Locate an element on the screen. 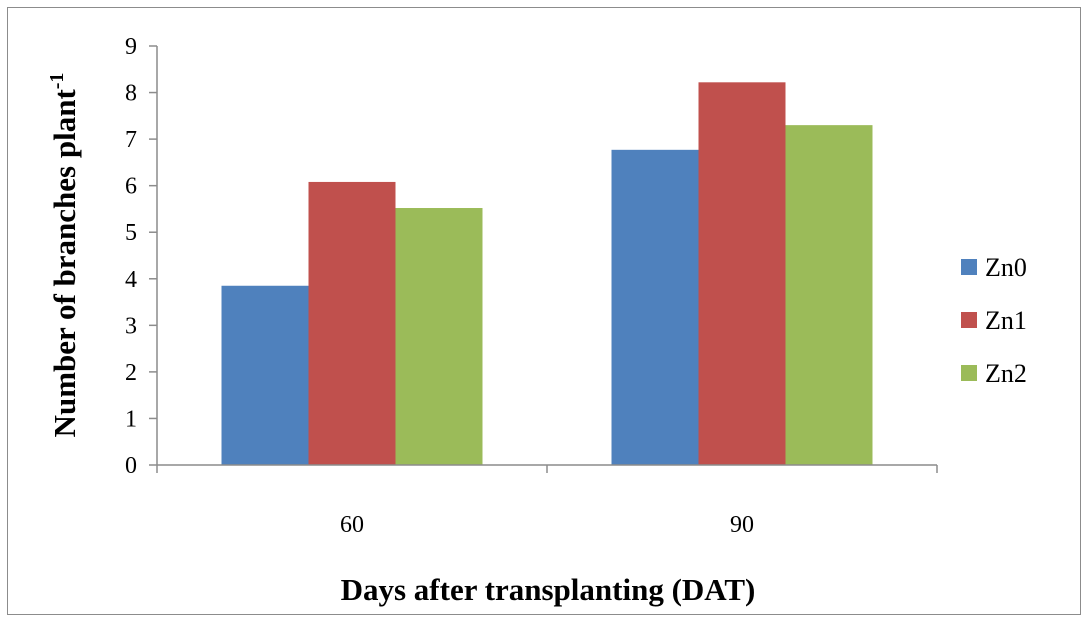 The width and height of the screenshot is (1089, 624). y-tick-label: 1 is located at coordinates (131, 419).